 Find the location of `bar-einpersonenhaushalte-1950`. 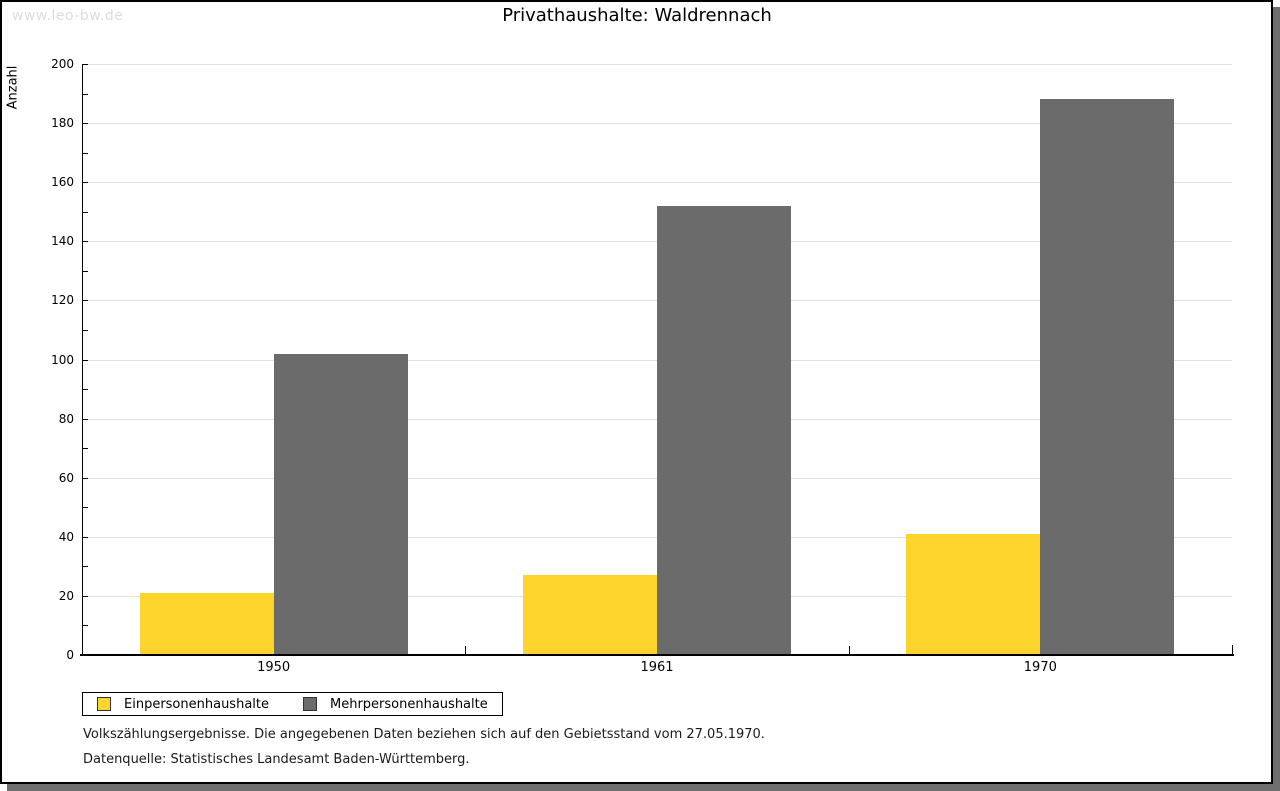

bar-einpersonenhaushalte-1950 is located at coordinates (206, 623).